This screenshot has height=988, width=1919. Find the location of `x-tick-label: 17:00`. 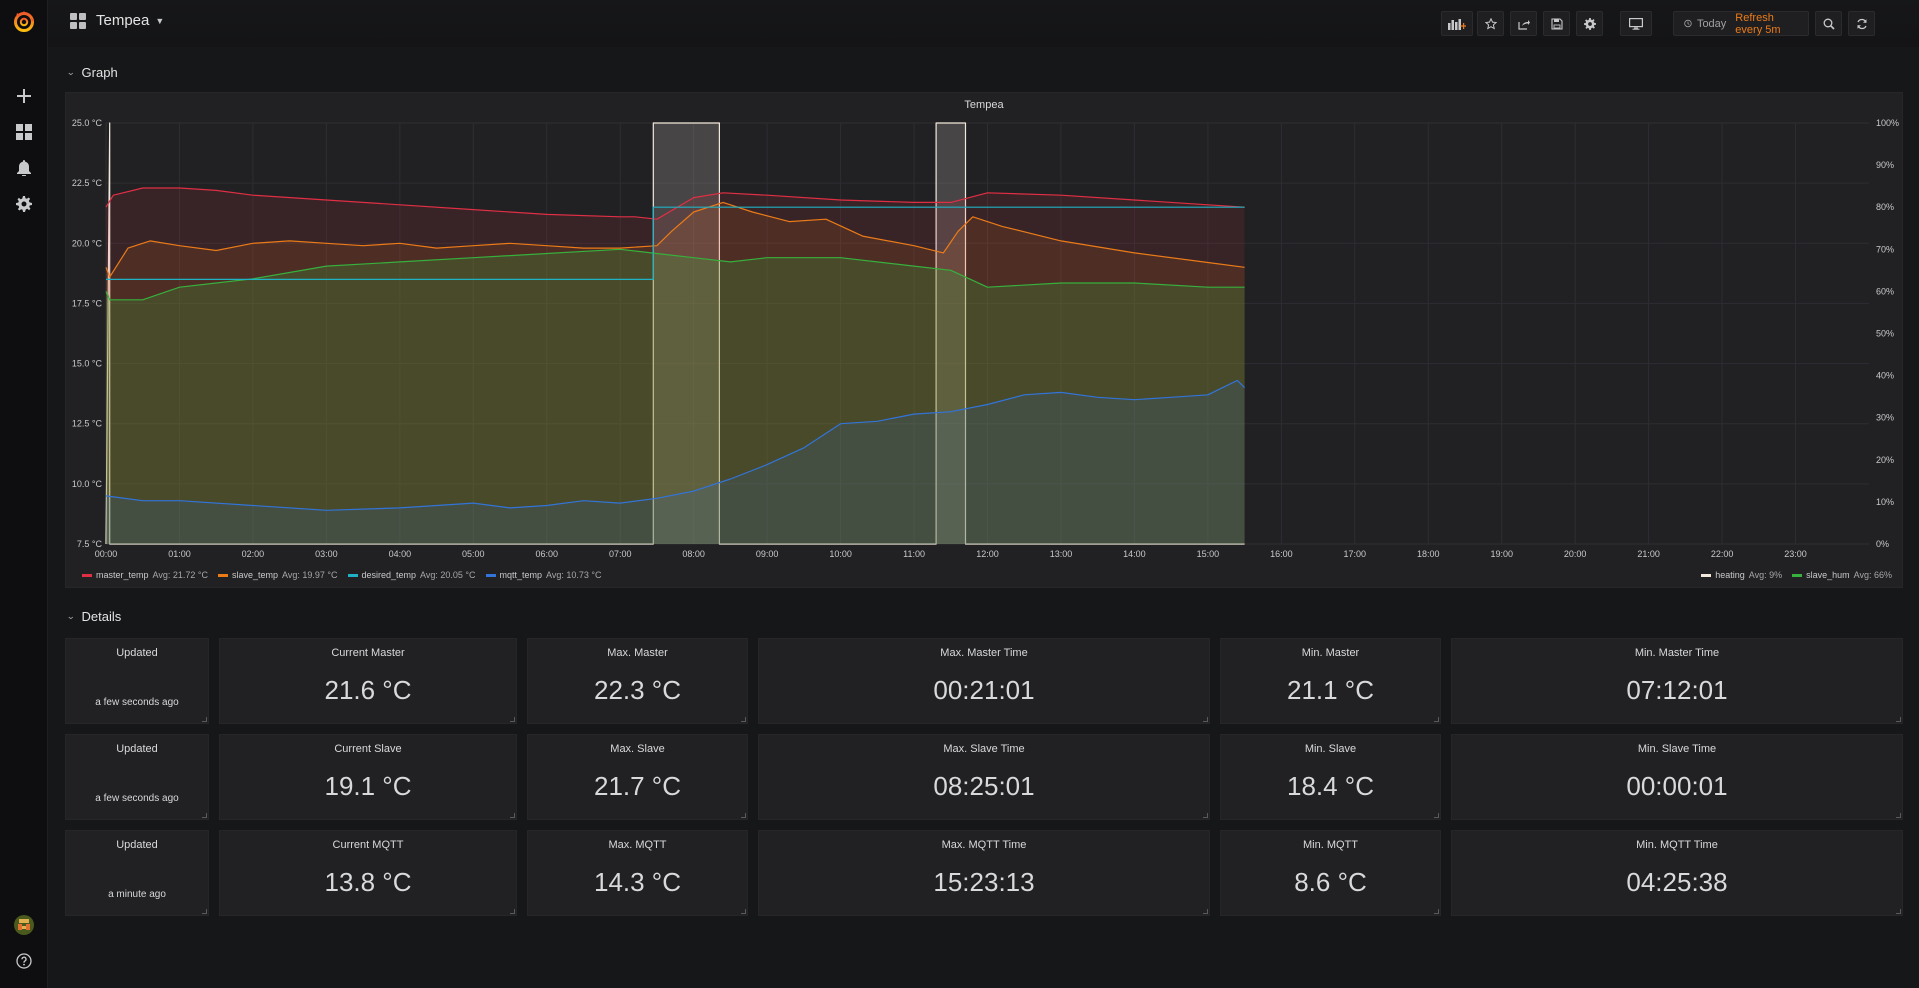

x-tick-label: 17:00 is located at coordinates (1355, 554).